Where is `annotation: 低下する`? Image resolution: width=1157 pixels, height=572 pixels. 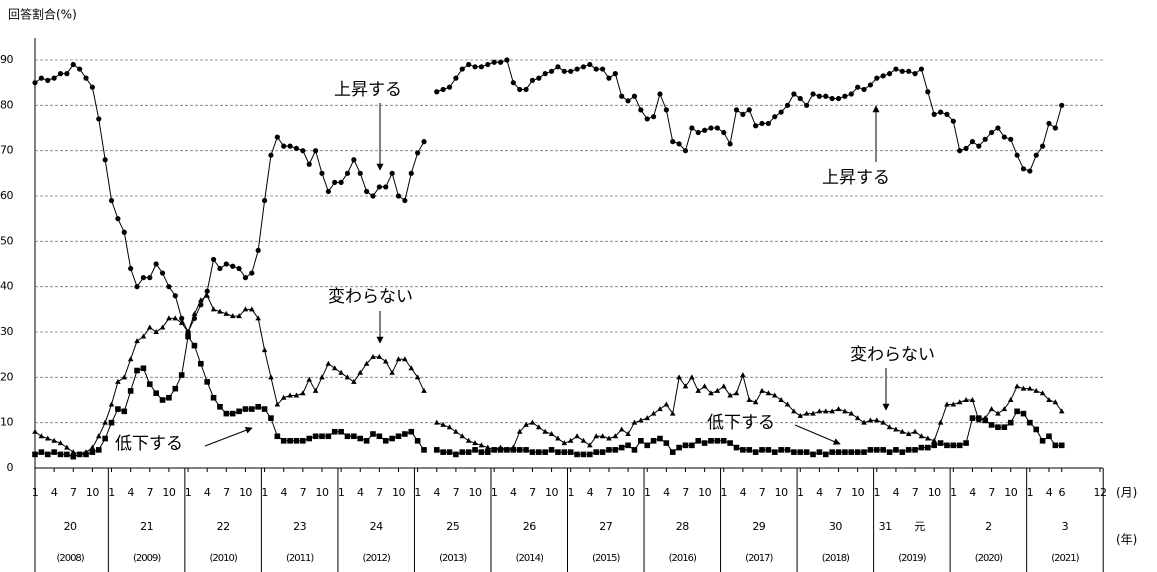 annotation: 低下する is located at coordinates (149, 444).